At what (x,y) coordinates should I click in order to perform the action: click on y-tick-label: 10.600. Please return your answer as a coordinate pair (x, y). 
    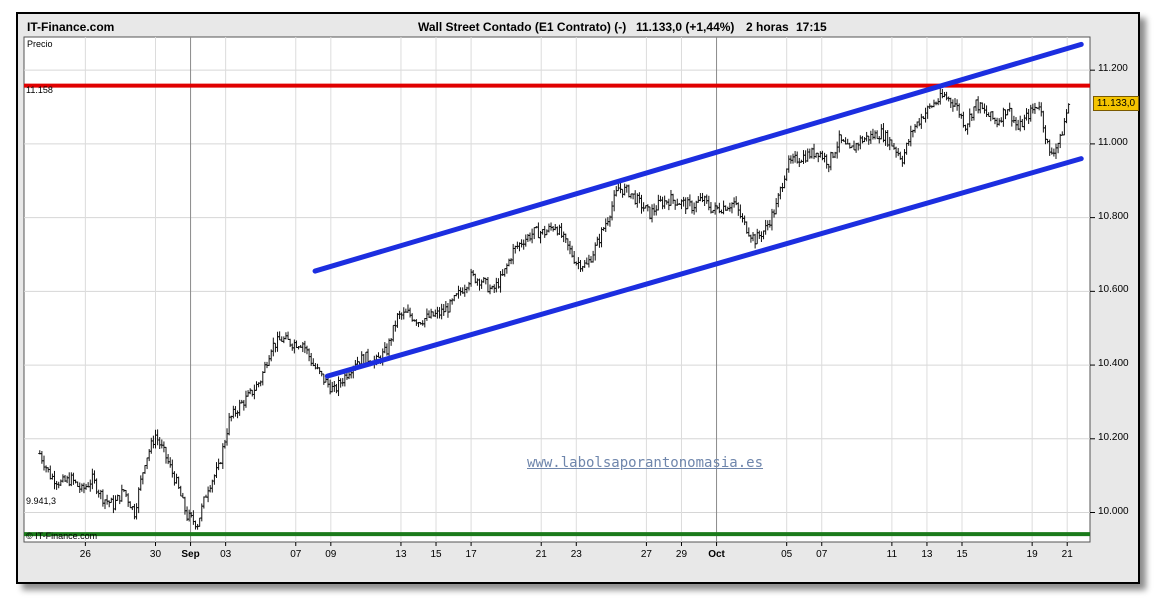
    Looking at the image, I should click on (1113, 290).